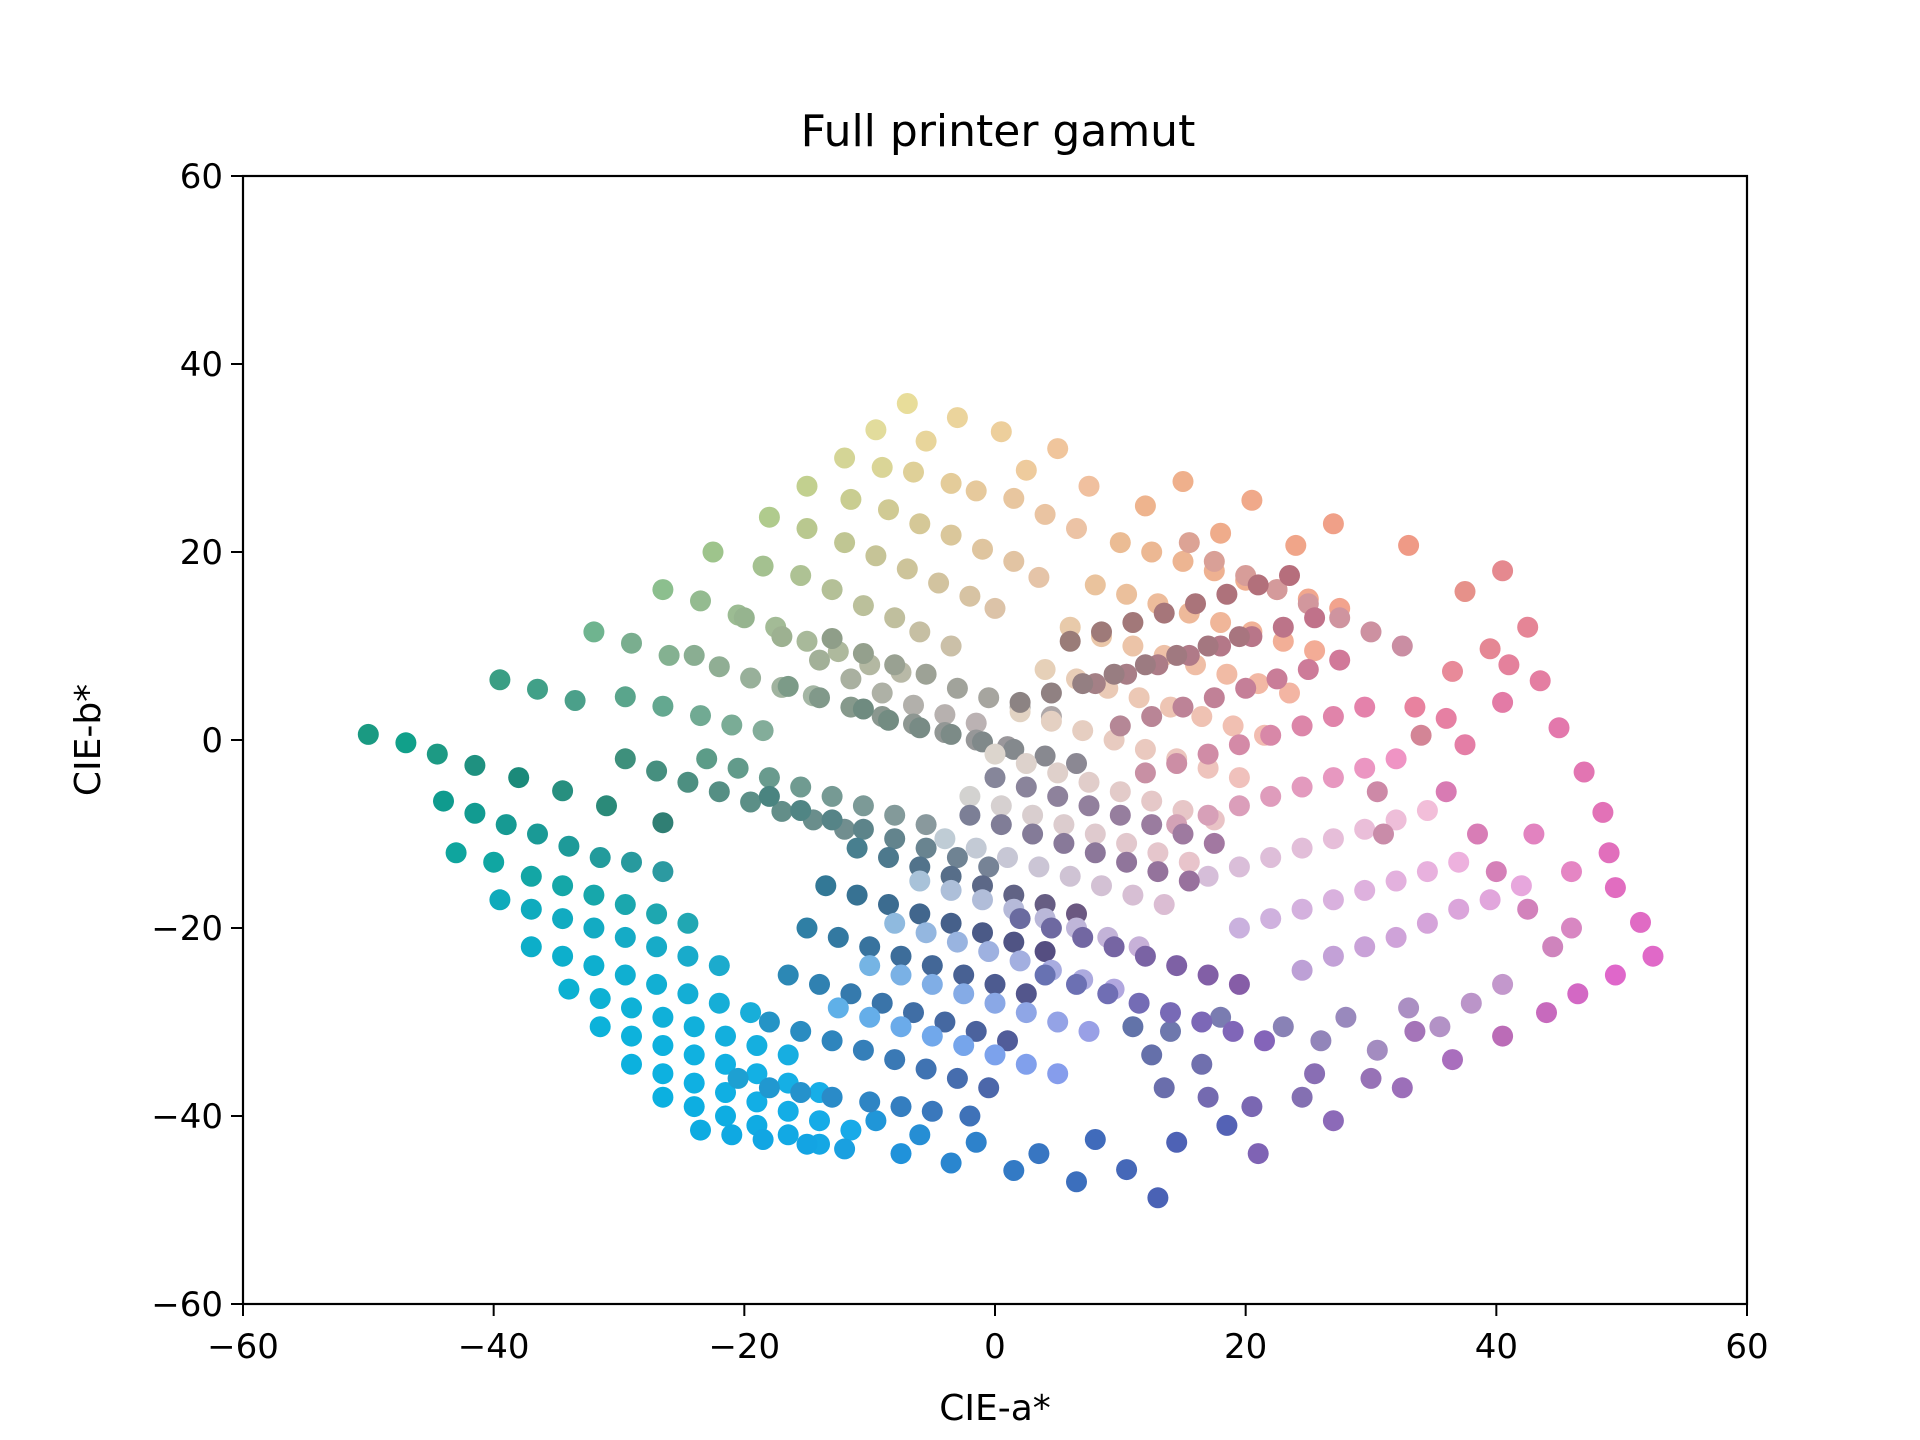 The width and height of the screenshot is (1920, 1440). I want to click on x-tick-label: 40, so click(1496, 1347).